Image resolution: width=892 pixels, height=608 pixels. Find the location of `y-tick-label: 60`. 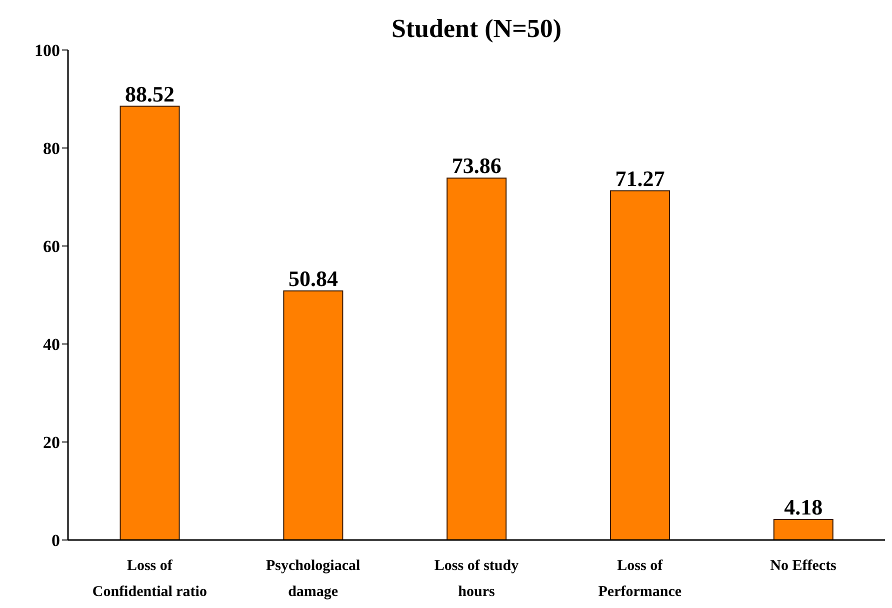

y-tick-label: 60 is located at coordinates (51, 246).